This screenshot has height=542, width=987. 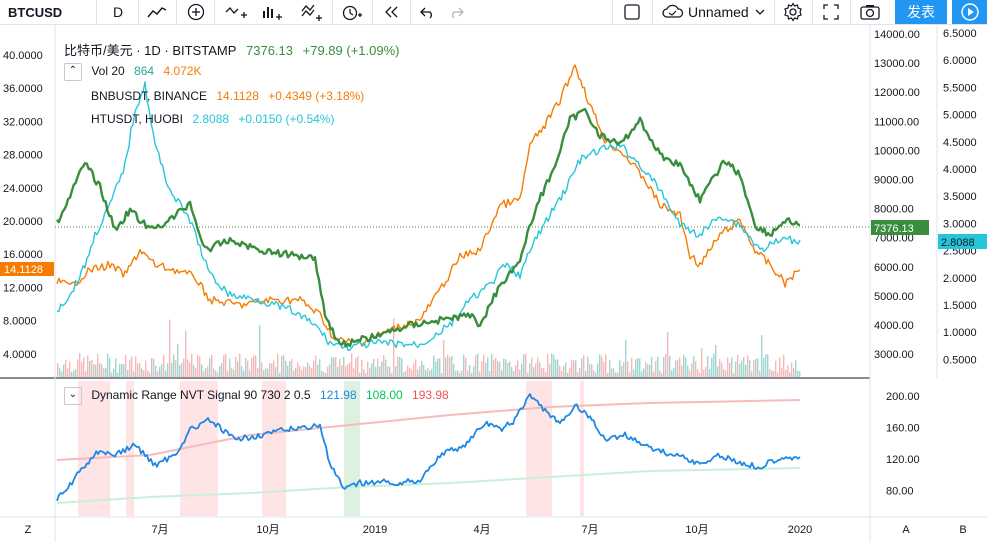 I want to click on financials-icon, so click(x=272, y=12).